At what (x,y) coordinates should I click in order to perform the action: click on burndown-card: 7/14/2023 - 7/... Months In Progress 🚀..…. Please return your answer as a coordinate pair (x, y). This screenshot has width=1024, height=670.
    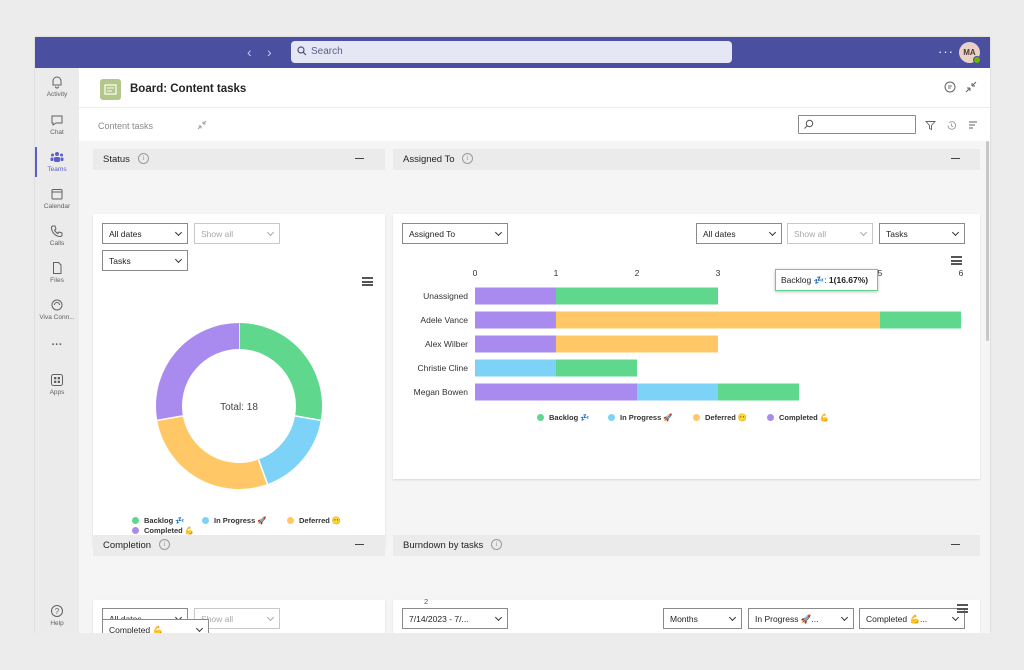
    Looking at the image, I should click on (686, 616).